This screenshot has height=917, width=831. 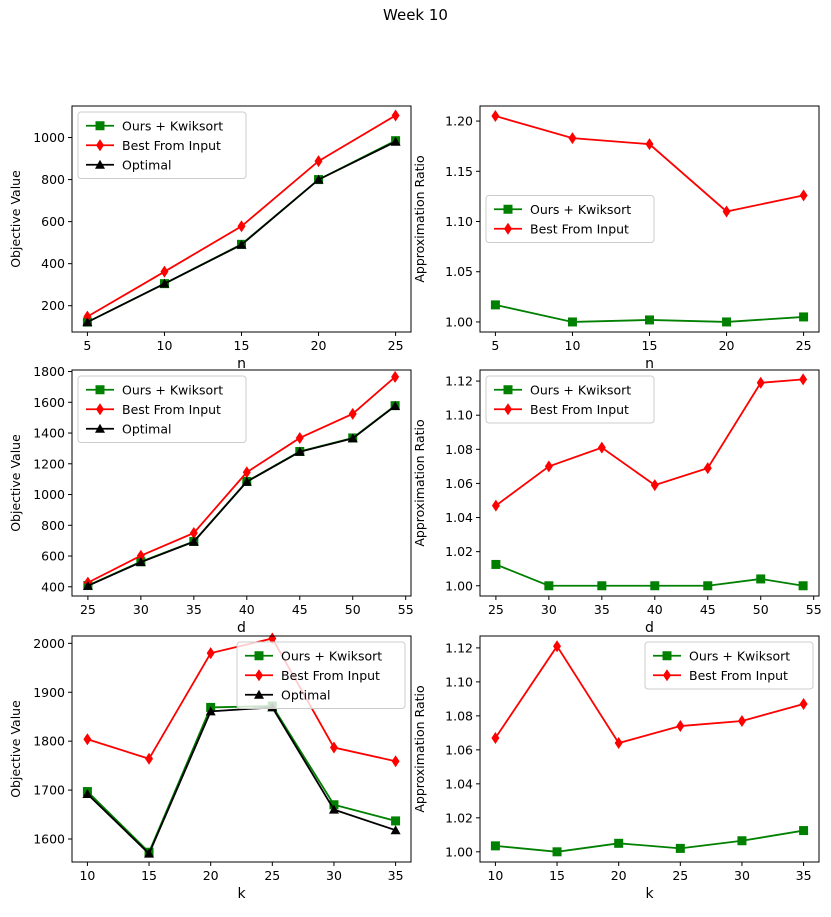 What do you see at coordinates (87, 345) in the screenshot?
I see `x-tick-label: 5` at bounding box center [87, 345].